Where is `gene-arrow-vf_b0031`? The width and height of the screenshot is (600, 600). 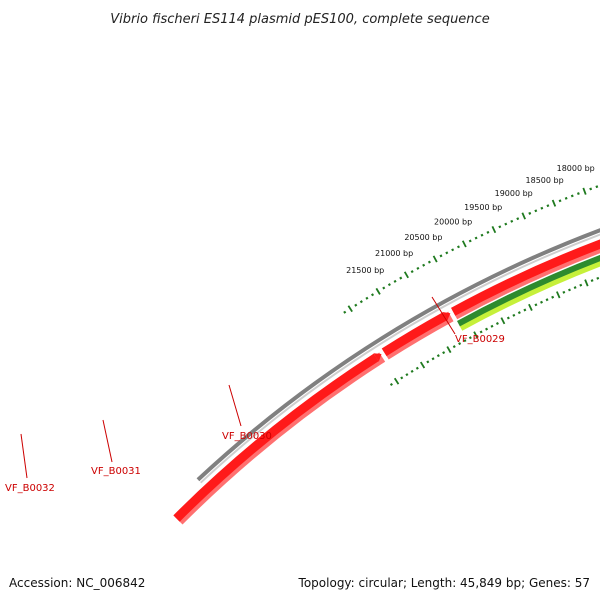
gene-arrow-vf_b0031 is located at coordinates (414, 334).